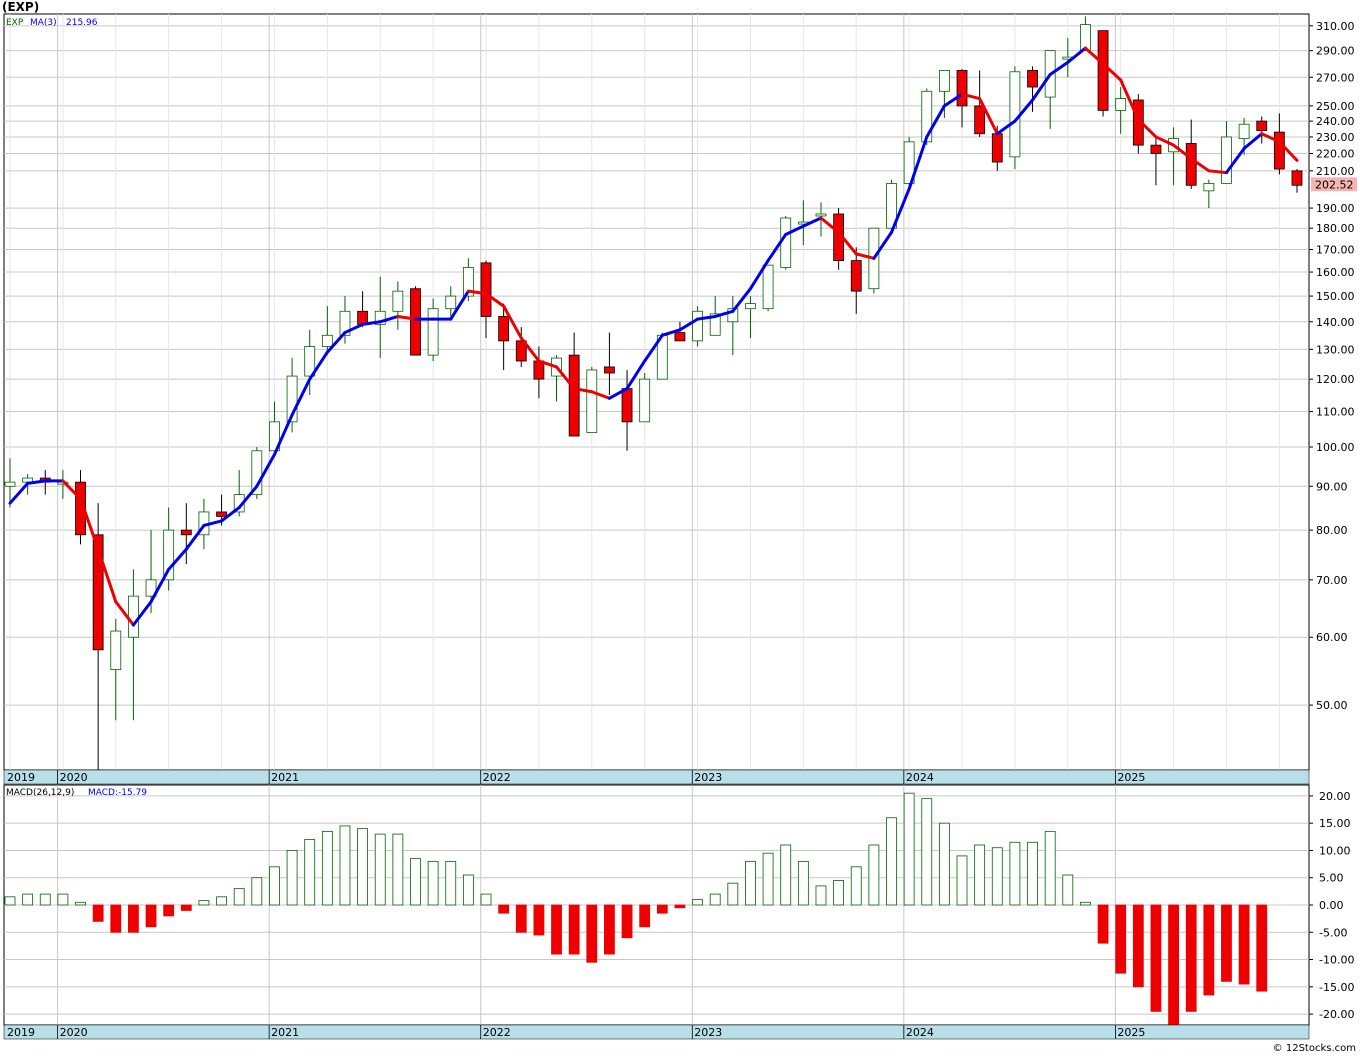 Image resolution: width=1360 pixels, height=1056 pixels. Describe the element at coordinates (1336, 960) in the screenshot. I see `macd-tick-label: -10.00` at that location.